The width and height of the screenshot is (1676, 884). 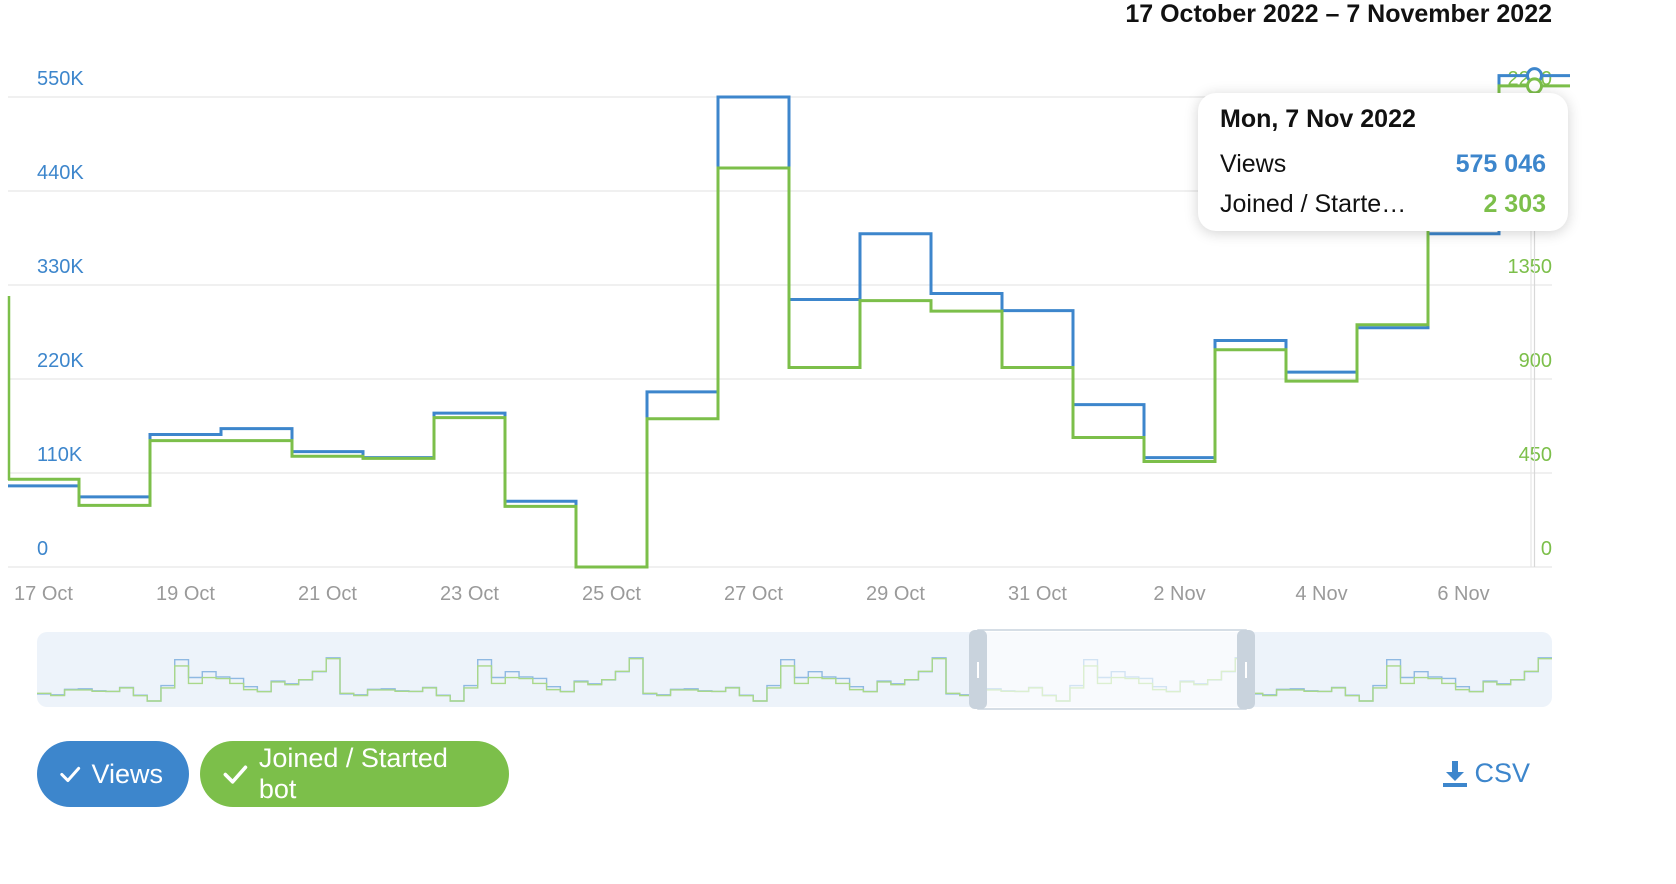 What do you see at coordinates (1112, 669) in the screenshot?
I see `navigator-selection-window` at bounding box center [1112, 669].